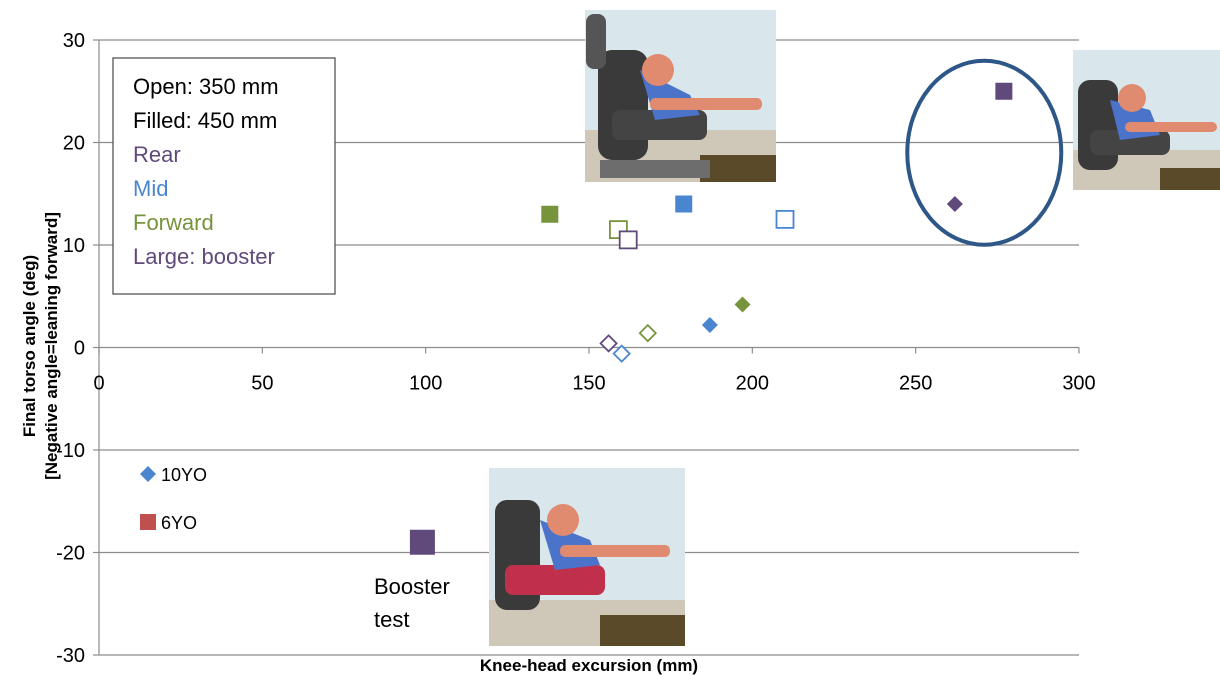 The height and width of the screenshot is (675, 1220). I want to click on x-tick-label: 50, so click(262, 384).